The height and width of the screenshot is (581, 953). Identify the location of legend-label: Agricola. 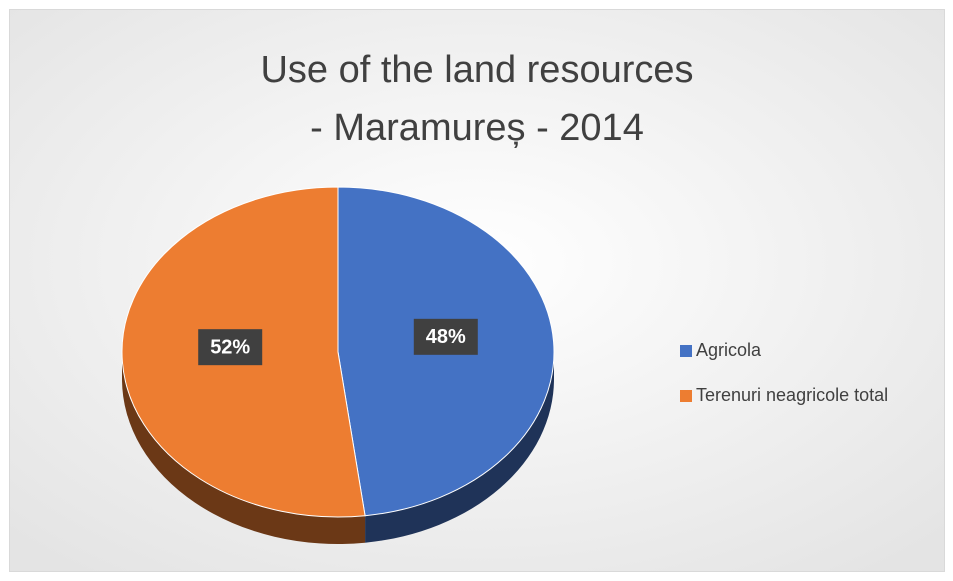
(729, 350).